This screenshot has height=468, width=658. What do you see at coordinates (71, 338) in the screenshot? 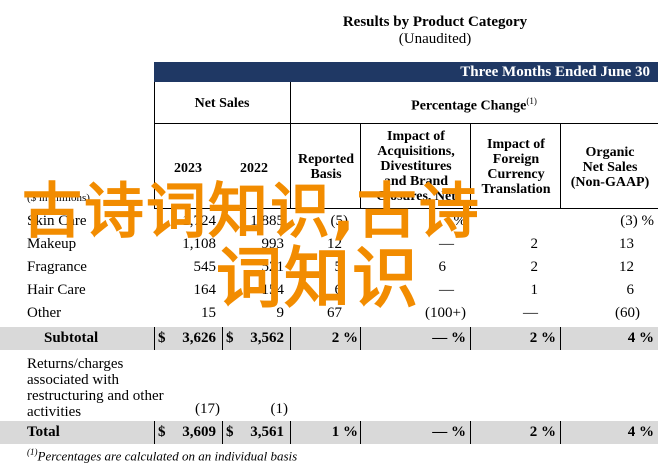
I see `row-label: Subtotal` at bounding box center [71, 338].